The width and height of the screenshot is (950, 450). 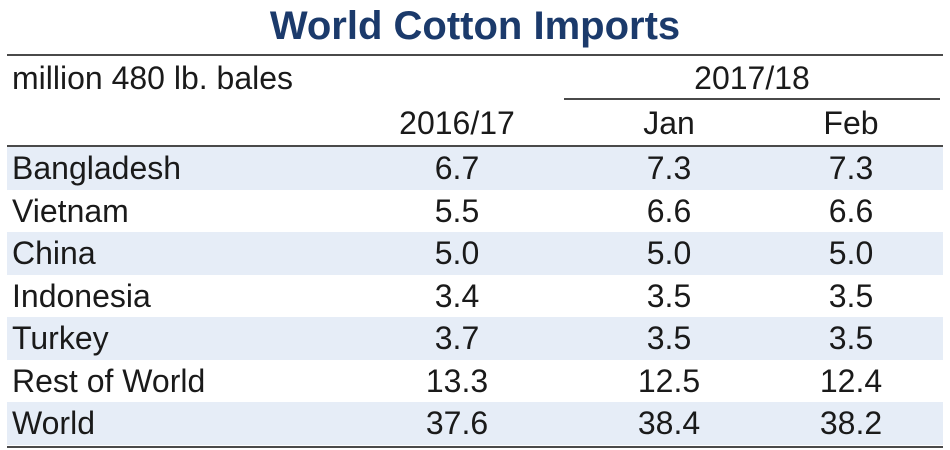 I want to click on value-2016-17: 5.0, so click(x=457, y=253).